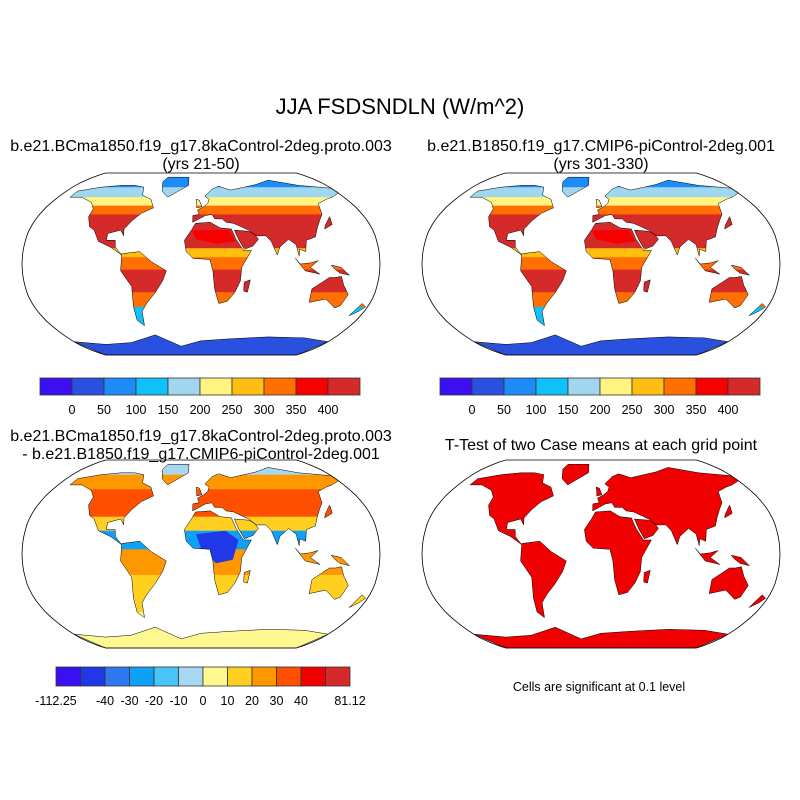 Image resolution: width=800 pixels, height=800 pixels. Describe the element at coordinates (504, 410) in the screenshot. I see `colorbar-label: 50` at that location.